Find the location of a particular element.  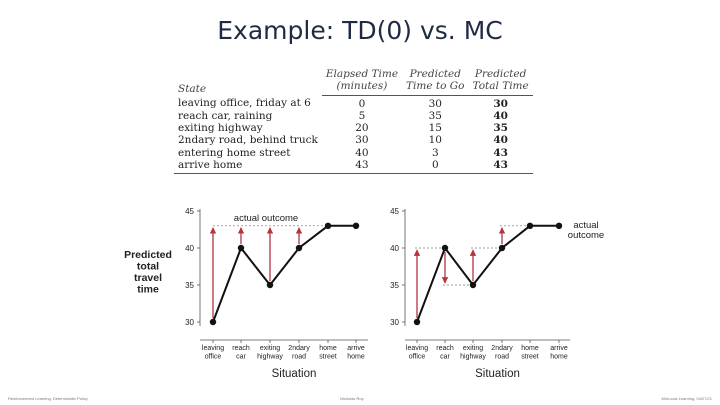

cell-state: reach car, raining is located at coordinates (225, 115).